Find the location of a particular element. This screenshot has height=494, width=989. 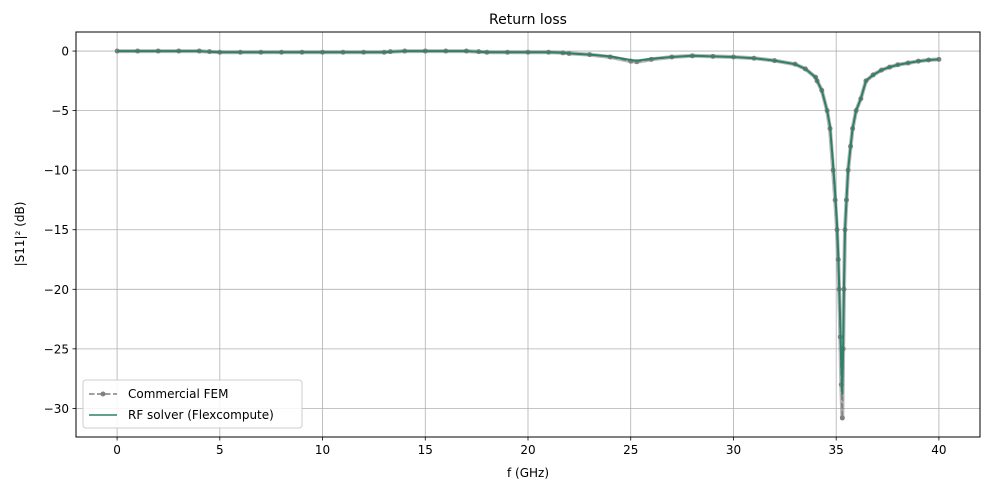

x-tick-label: 0 is located at coordinates (117, 450).